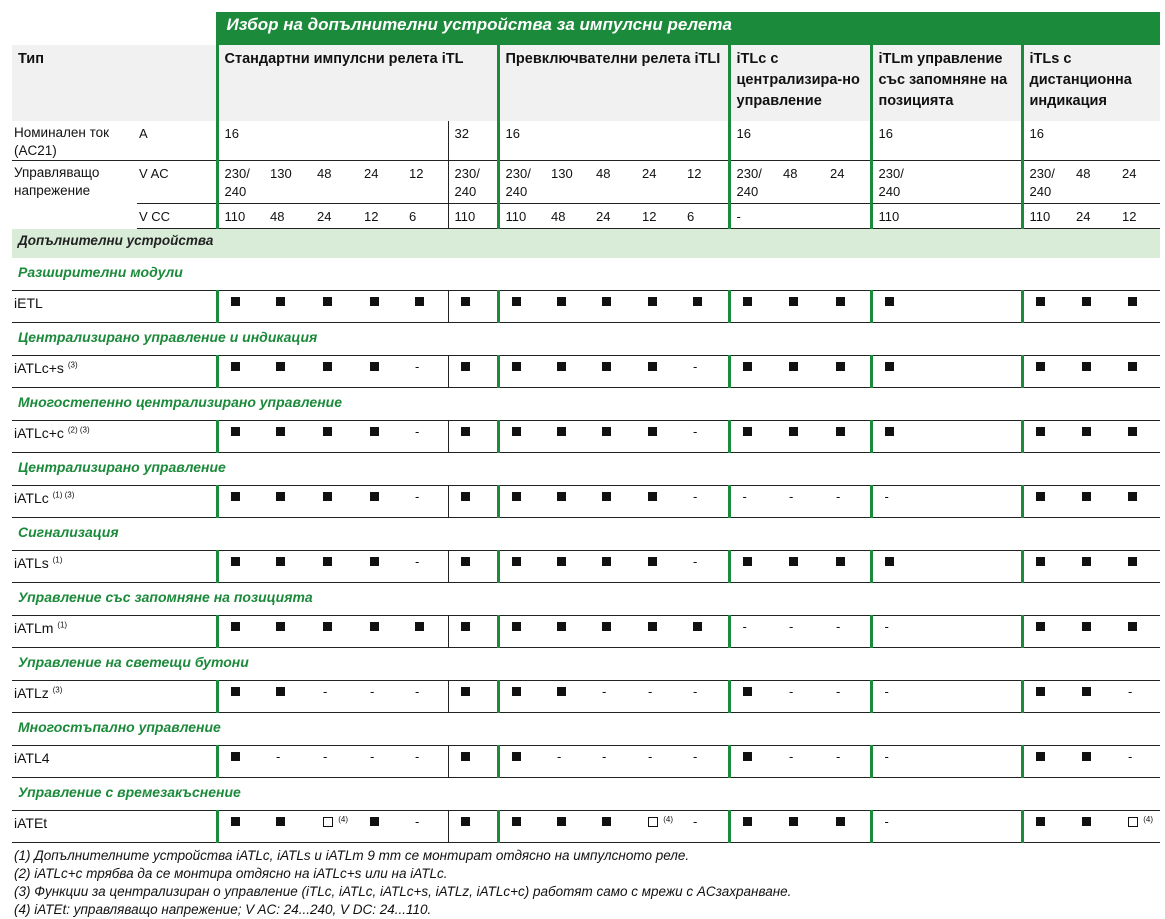 The image size is (1165, 919). Describe the element at coordinates (586, 794) in the screenshot. I see `category-row: Управление с времезакъснение` at that location.